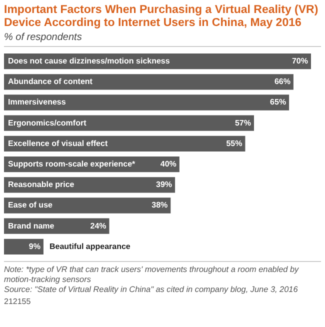 This screenshot has width=325, height=327. Describe the element at coordinates (242, 123) in the screenshot. I see `data-label: 57%` at that location.